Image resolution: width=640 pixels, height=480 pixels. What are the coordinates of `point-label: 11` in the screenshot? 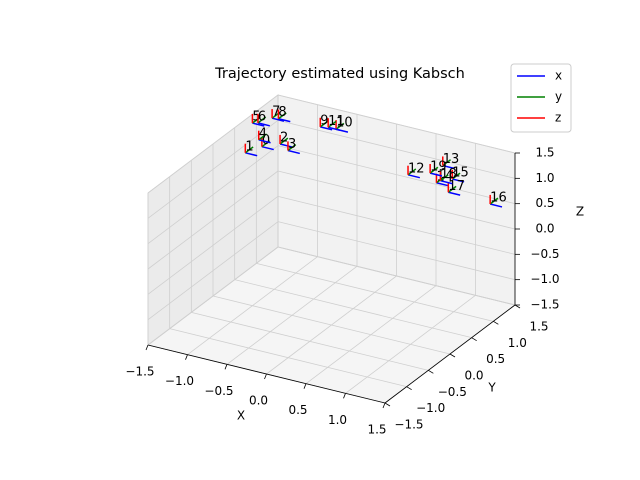 It's located at (336, 121).